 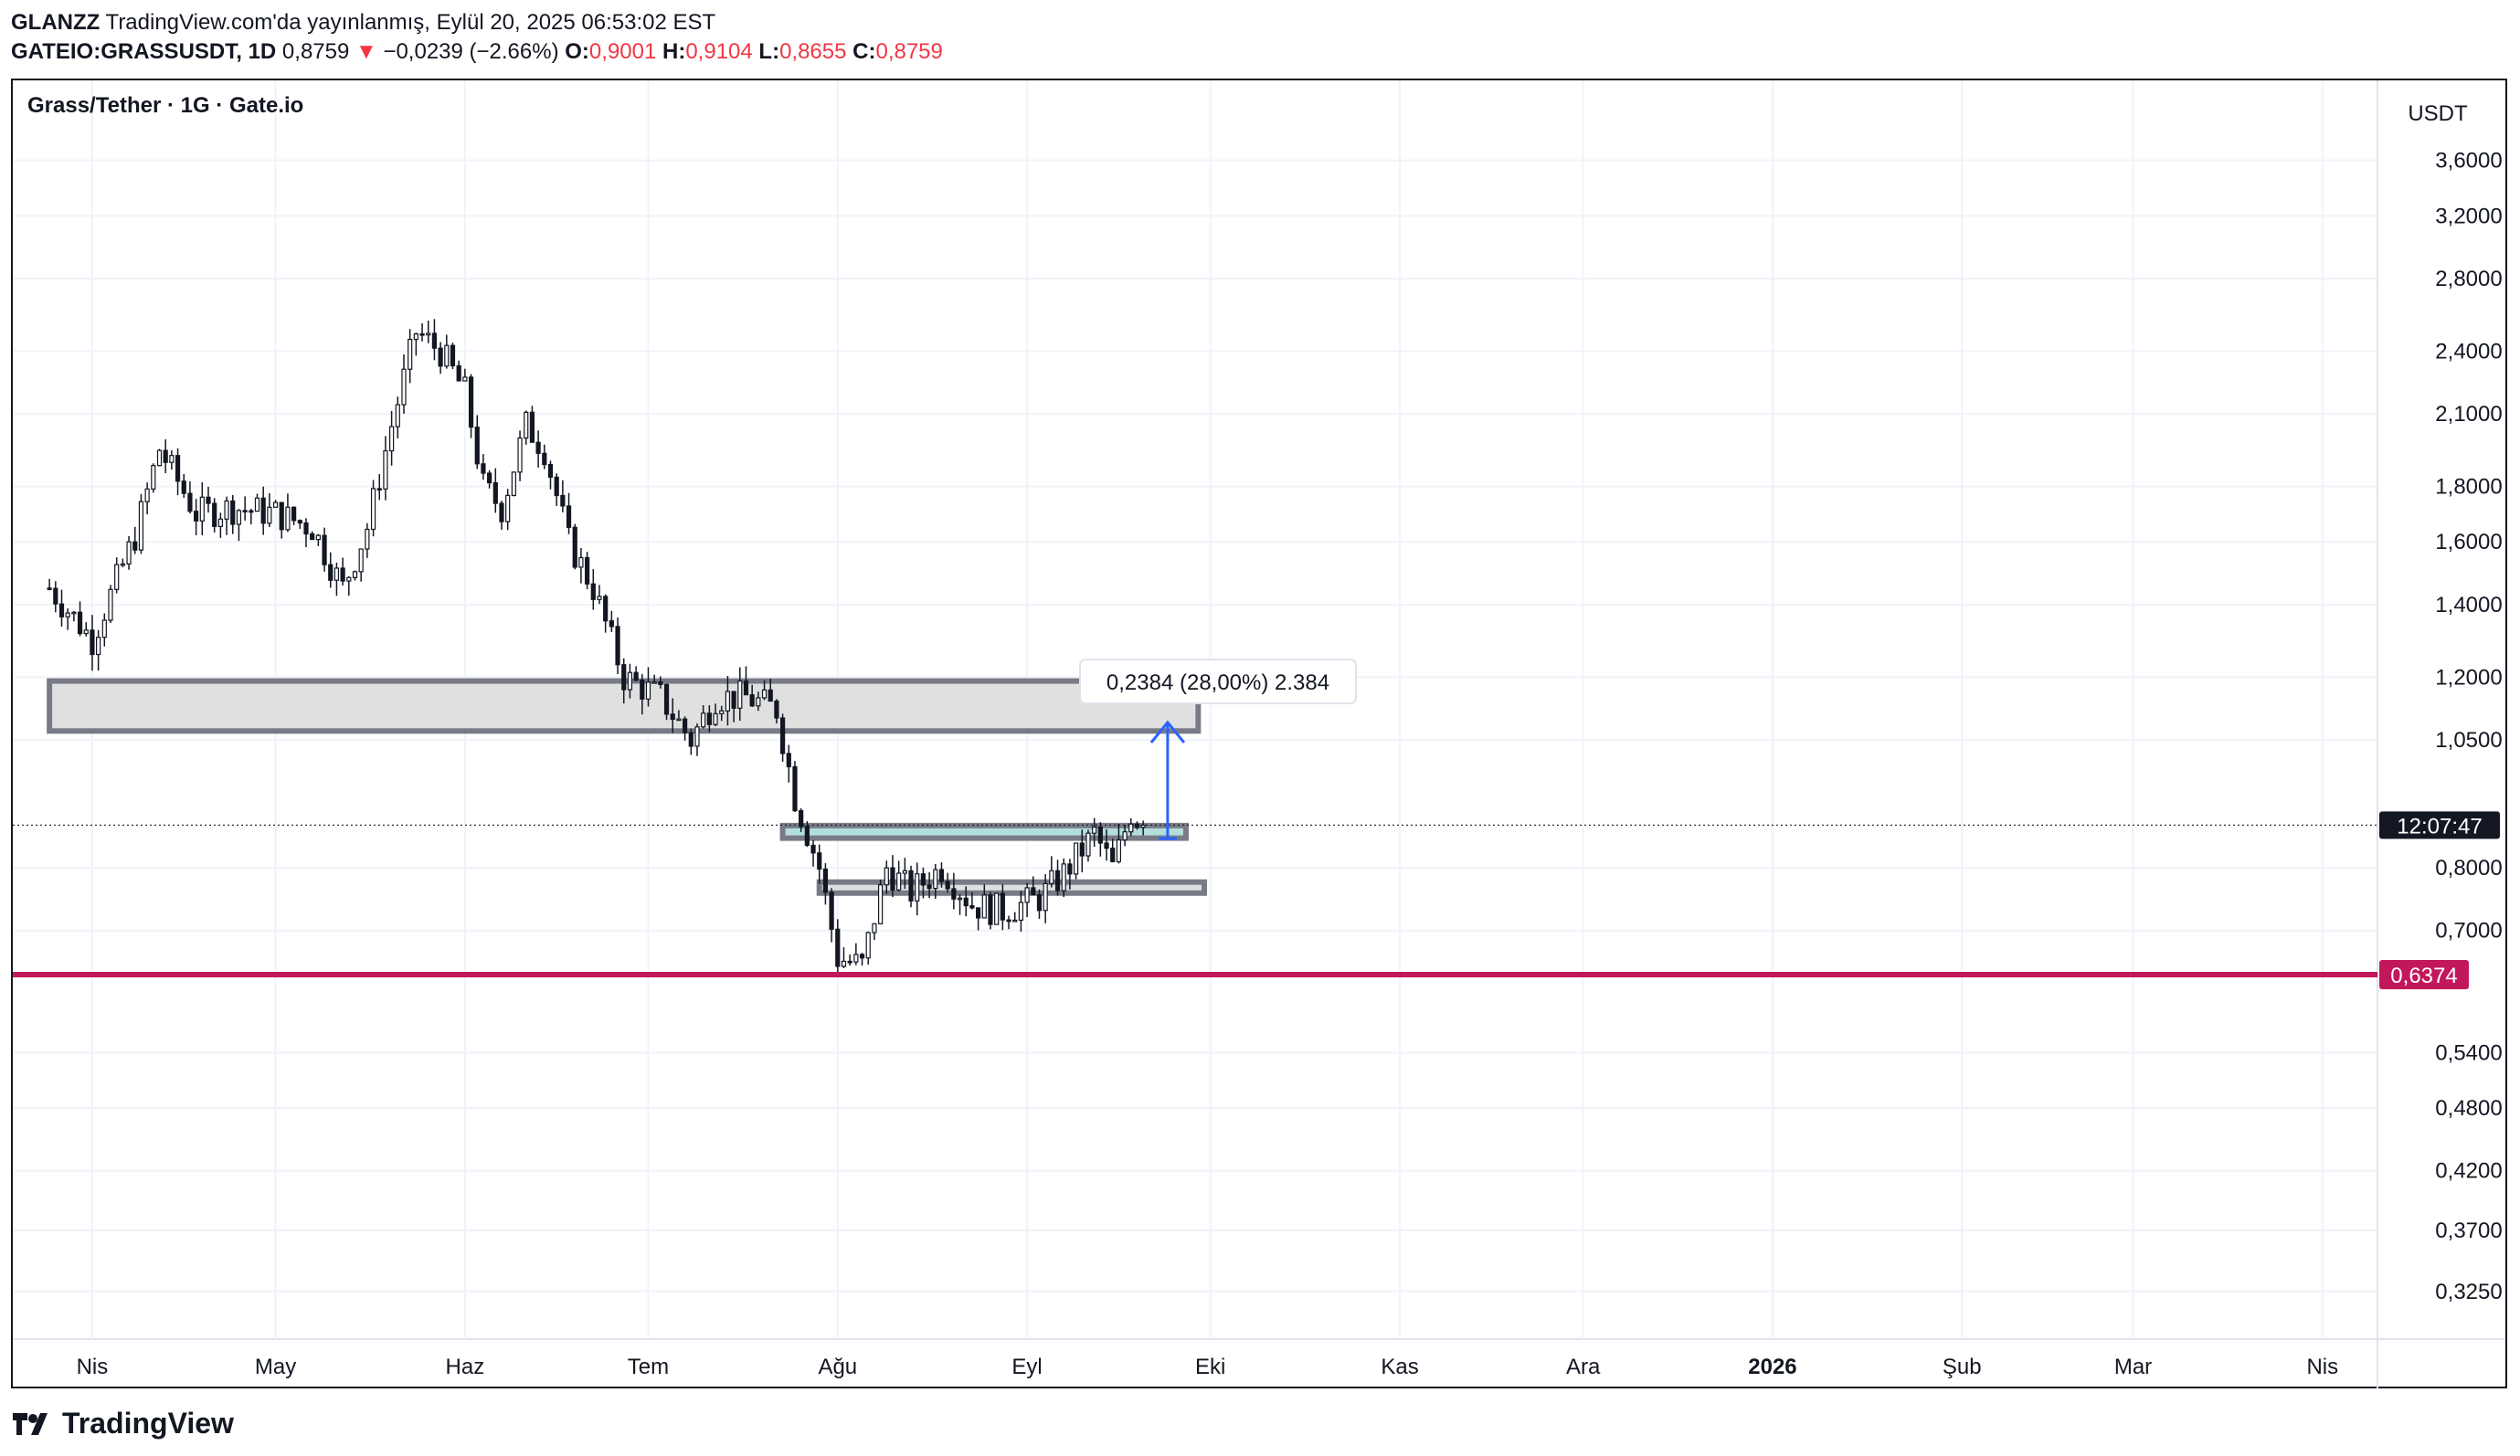 What do you see at coordinates (31, 1424) in the screenshot?
I see `tradingview-logo-icon` at bounding box center [31, 1424].